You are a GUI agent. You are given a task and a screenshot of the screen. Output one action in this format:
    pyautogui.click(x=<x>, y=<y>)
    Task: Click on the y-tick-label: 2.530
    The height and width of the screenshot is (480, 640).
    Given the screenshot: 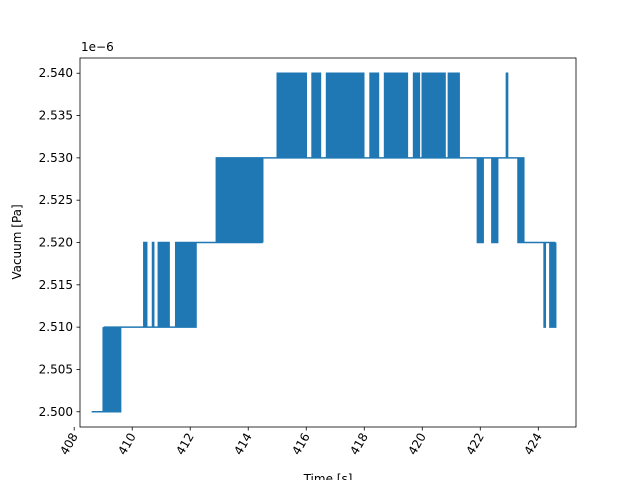 What is the action you would take?
    pyautogui.click(x=56, y=158)
    